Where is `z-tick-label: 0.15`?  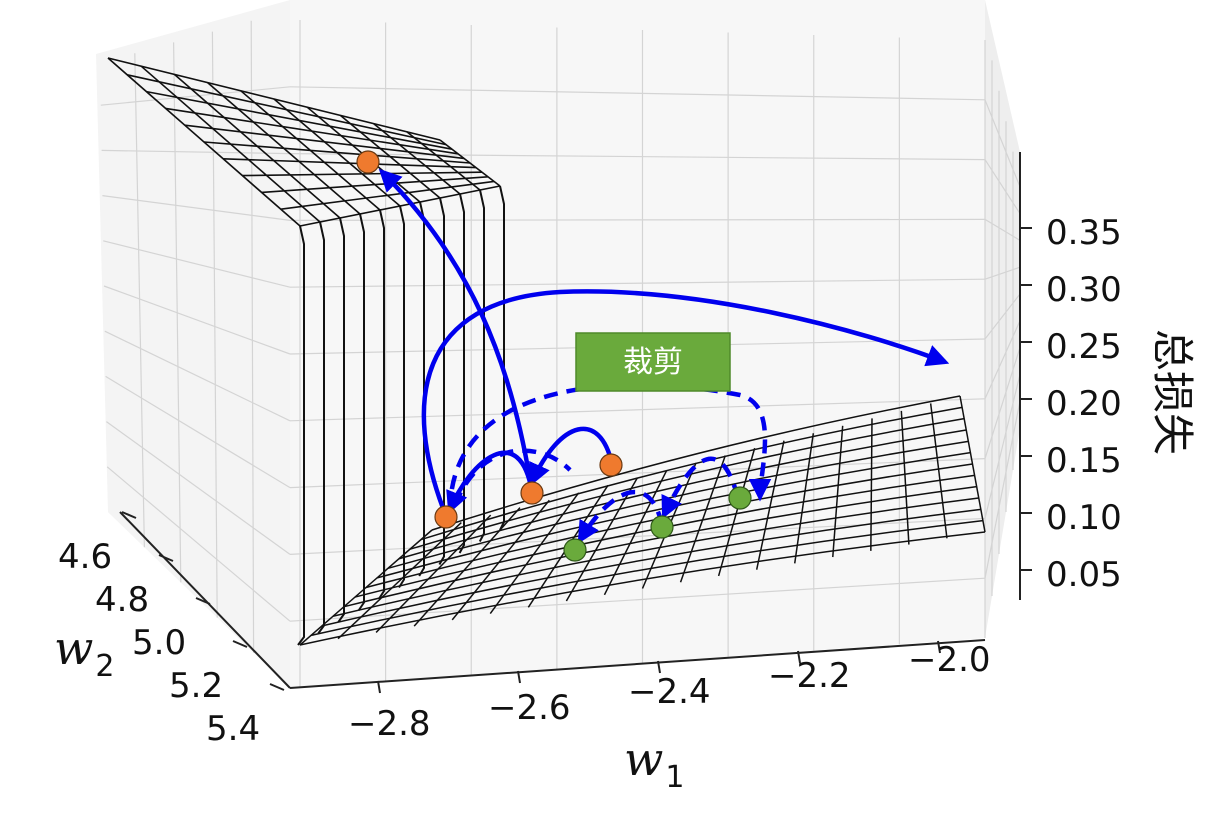
z-tick-label: 0.15 is located at coordinates (1084, 461).